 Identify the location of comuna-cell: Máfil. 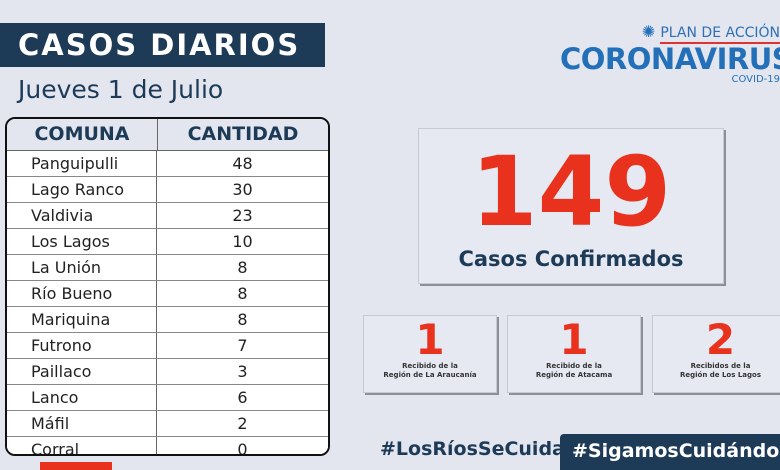
(82, 423).